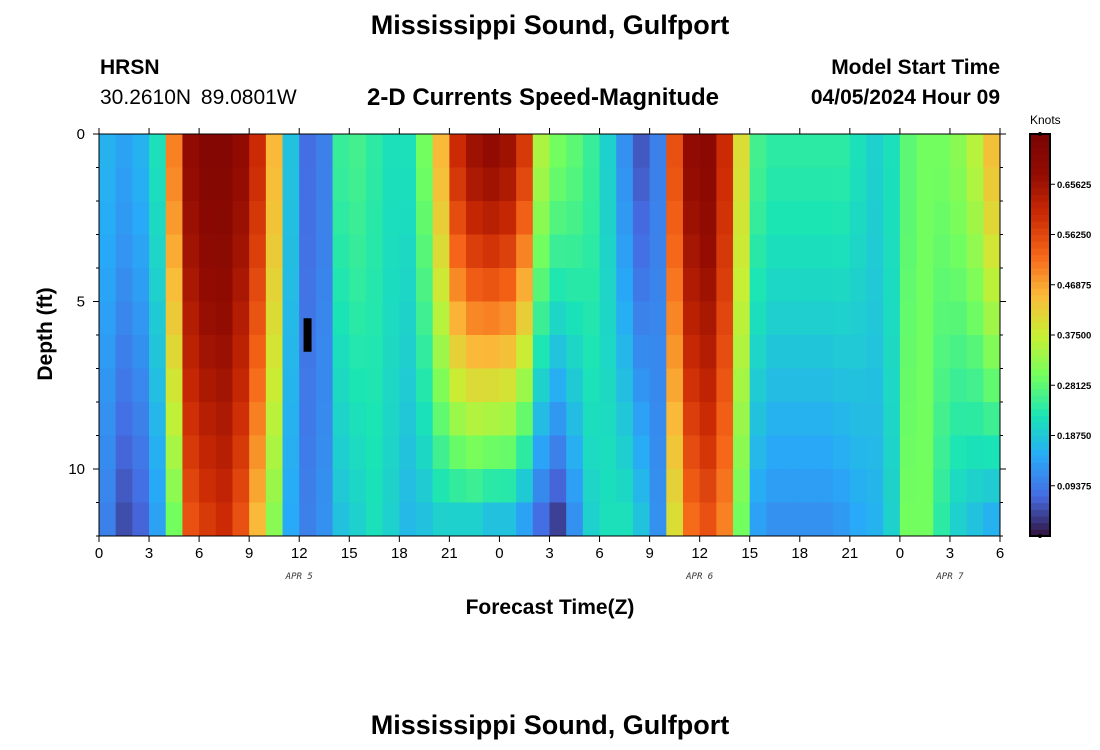 This screenshot has width=1100, height=750. What do you see at coordinates (499, 553) in the screenshot?
I see `x-tick-label: 0` at bounding box center [499, 553].